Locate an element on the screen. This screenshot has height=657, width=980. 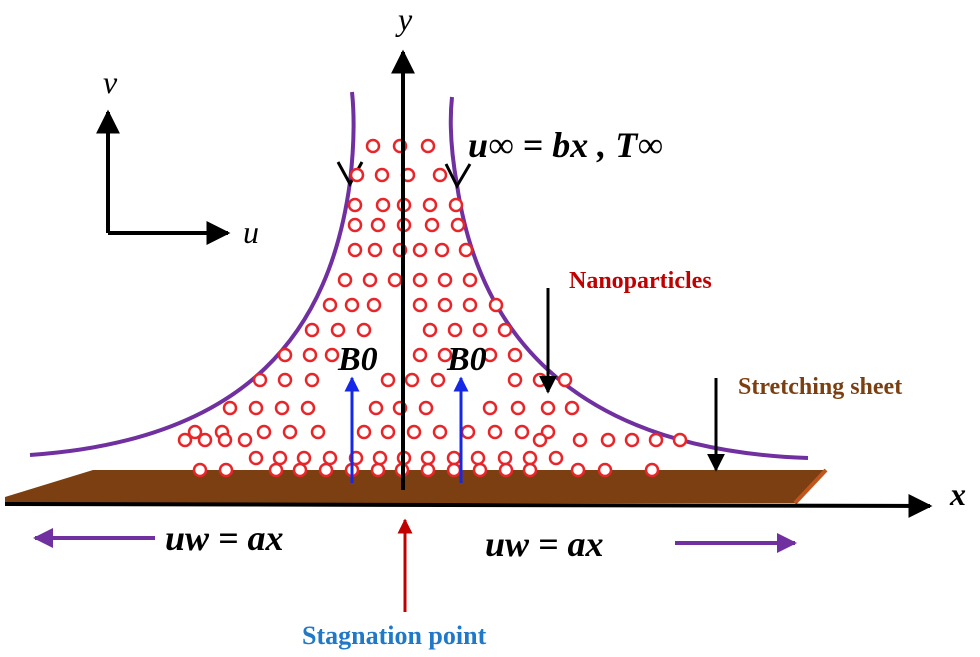
stretching-sheet is located at coordinates (415, 486).